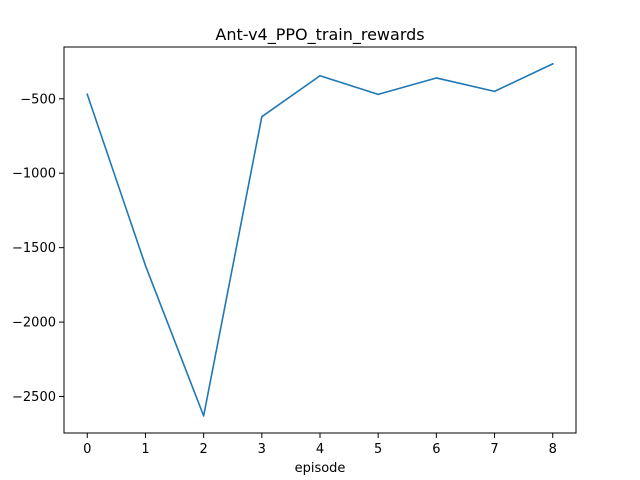  I want to click on x-tick-label: 7, so click(494, 449).